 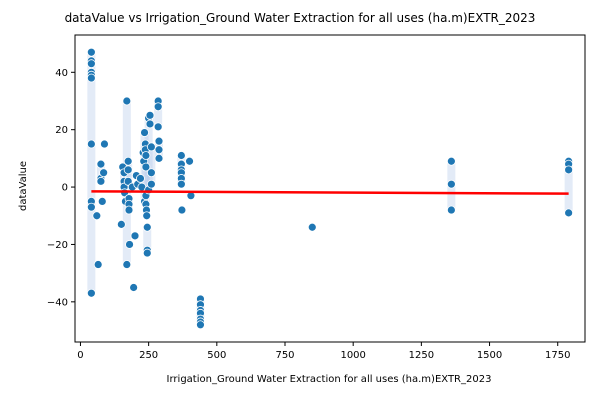 What do you see at coordinates (323, 351) in the screenshot?
I see `x-axis-ticks: 0 250 500 750 1000 1250 1500 1750` at bounding box center [323, 351].